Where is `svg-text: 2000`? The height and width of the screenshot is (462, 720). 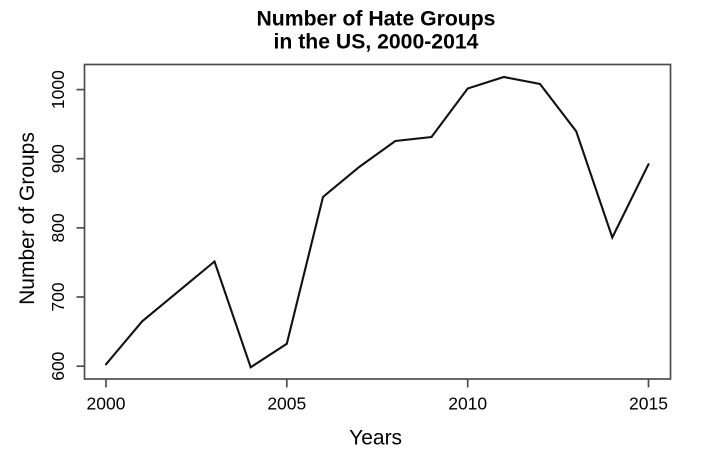
svg-text: 2000 is located at coordinates (106, 404).